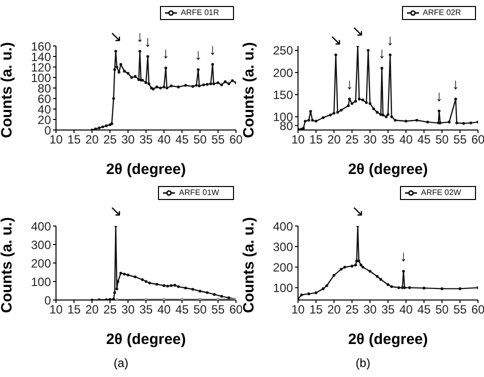 Image resolution: width=484 pixels, height=377 pixels. I want to click on legend-label: ARFE 01R, so click(199, 13).